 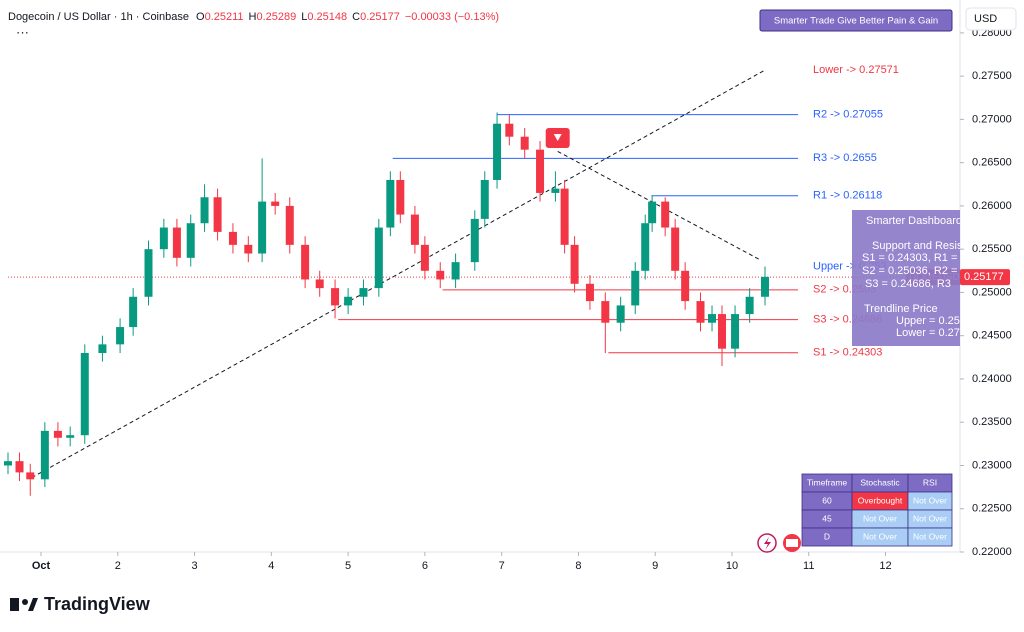 I want to click on ohlc-key: H, so click(x=253, y=17).